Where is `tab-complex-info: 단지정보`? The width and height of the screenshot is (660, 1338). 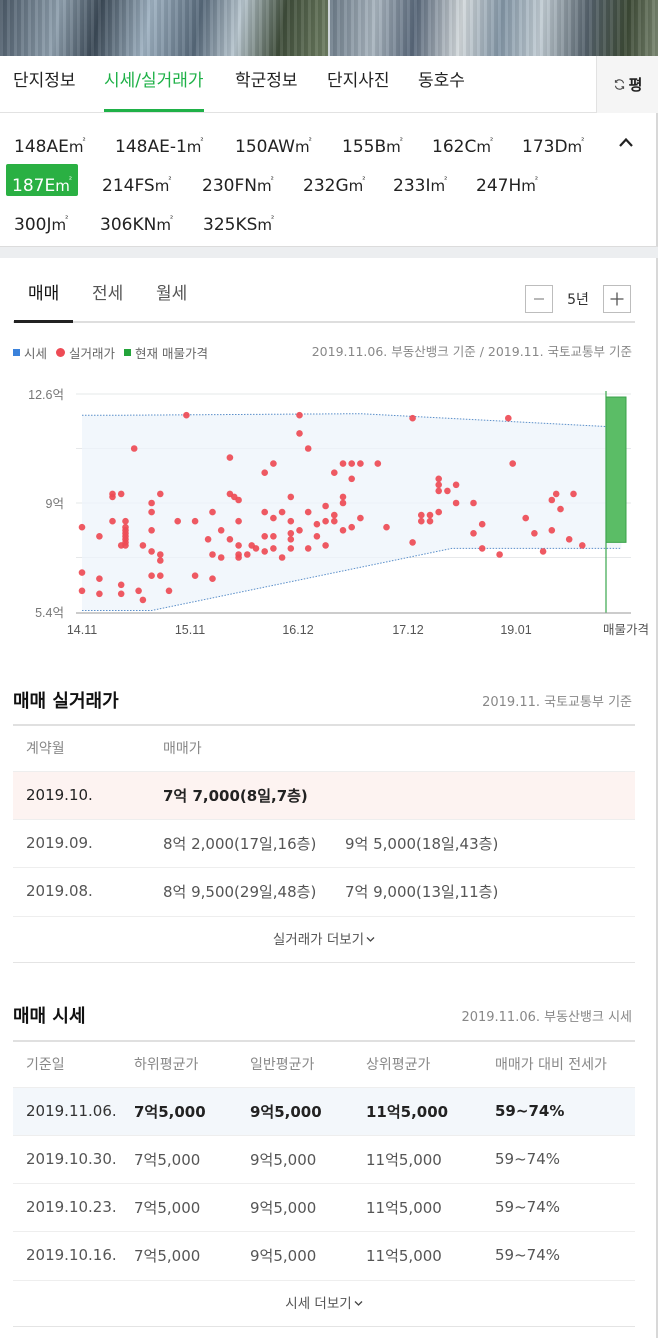 tab-complex-info: 단지정보 is located at coordinates (44, 81).